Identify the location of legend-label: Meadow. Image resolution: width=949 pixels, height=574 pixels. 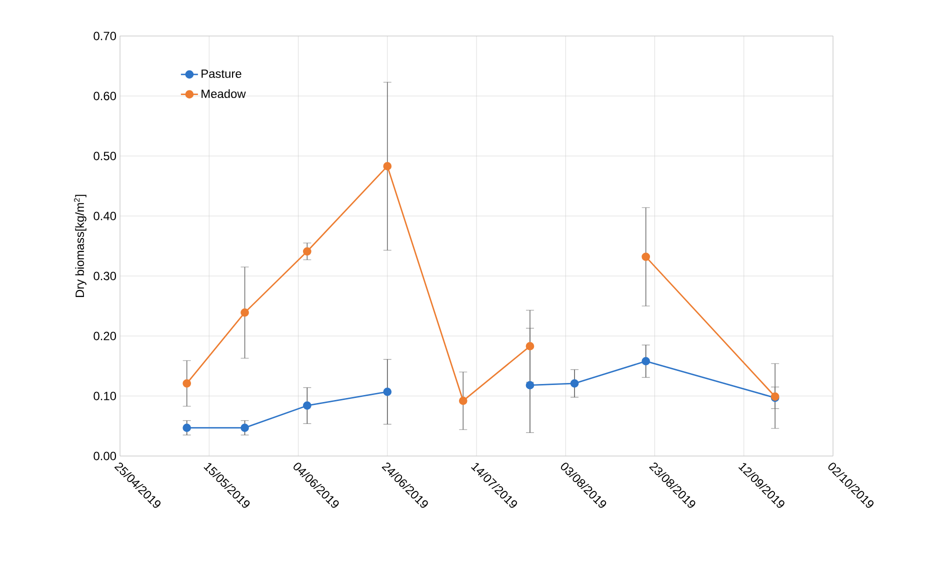
(224, 93).